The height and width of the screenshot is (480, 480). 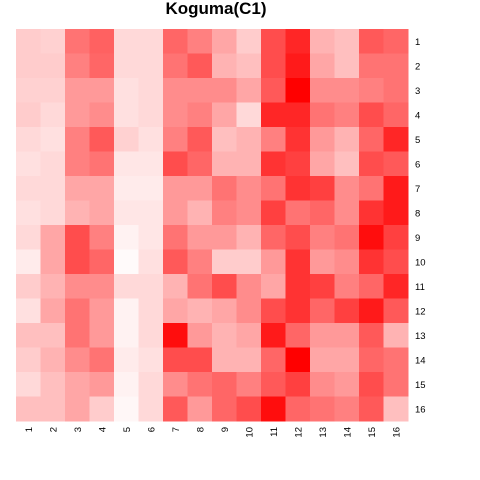 I want to click on column-label: 9, so click(x=225, y=429).